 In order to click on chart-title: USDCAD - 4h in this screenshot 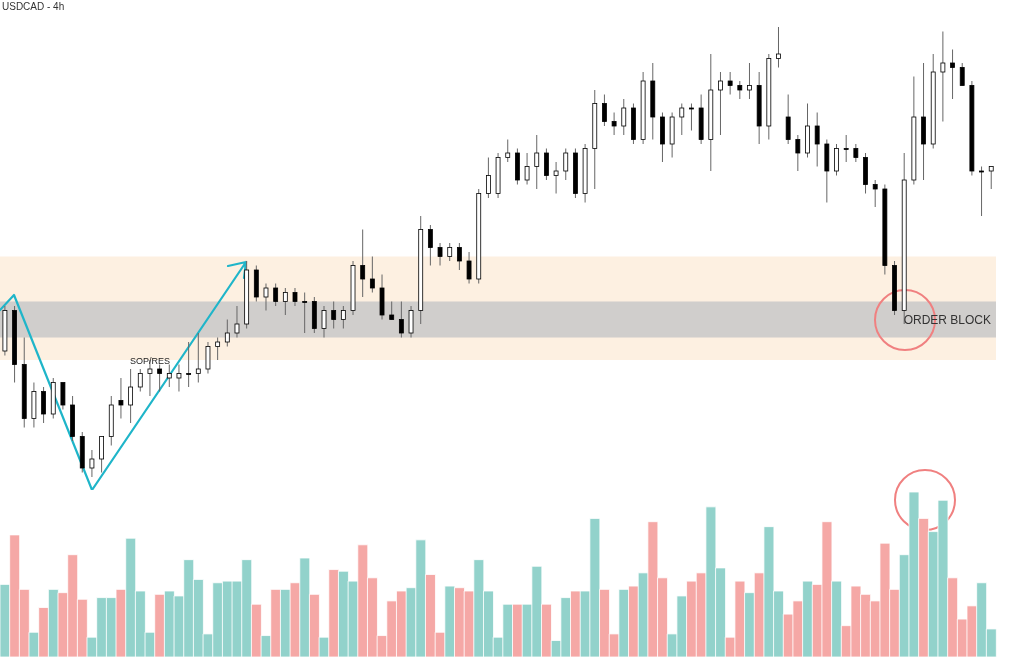, I will do `click(33, 6)`.